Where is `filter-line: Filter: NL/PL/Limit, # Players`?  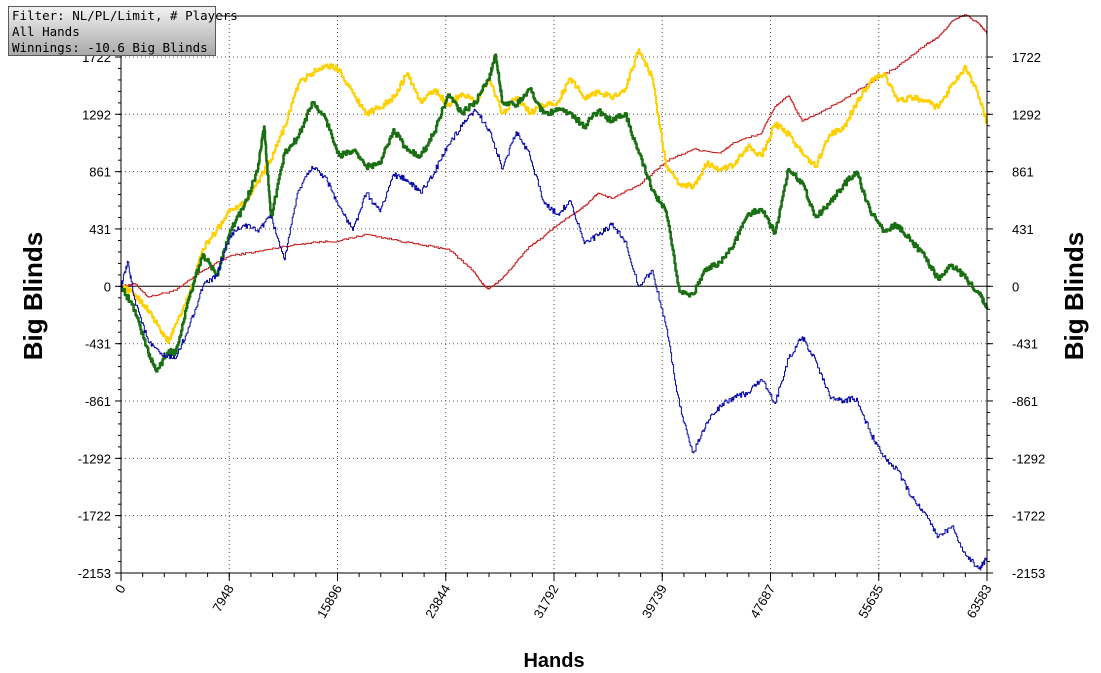 filter-line: Filter: NL/PL/Limit, # Players is located at coordinates (125, 15).